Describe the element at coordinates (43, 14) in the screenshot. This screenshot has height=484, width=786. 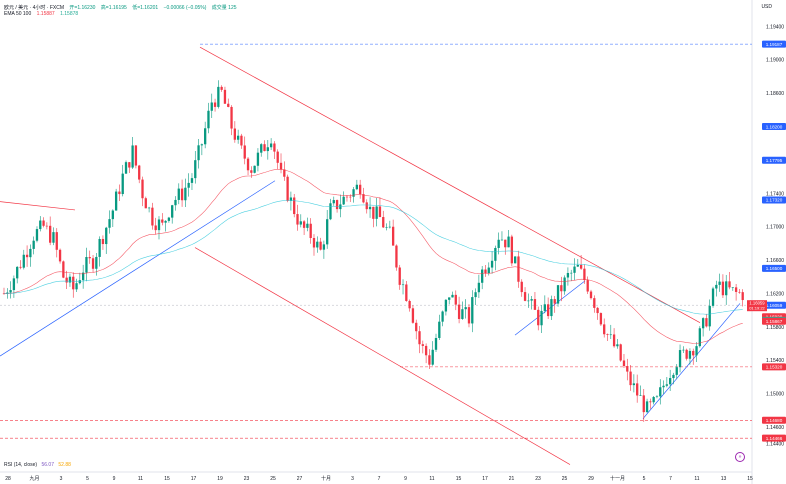
I see `ema-legend: EMA 50 100 1.15887 1.15878` at that location.